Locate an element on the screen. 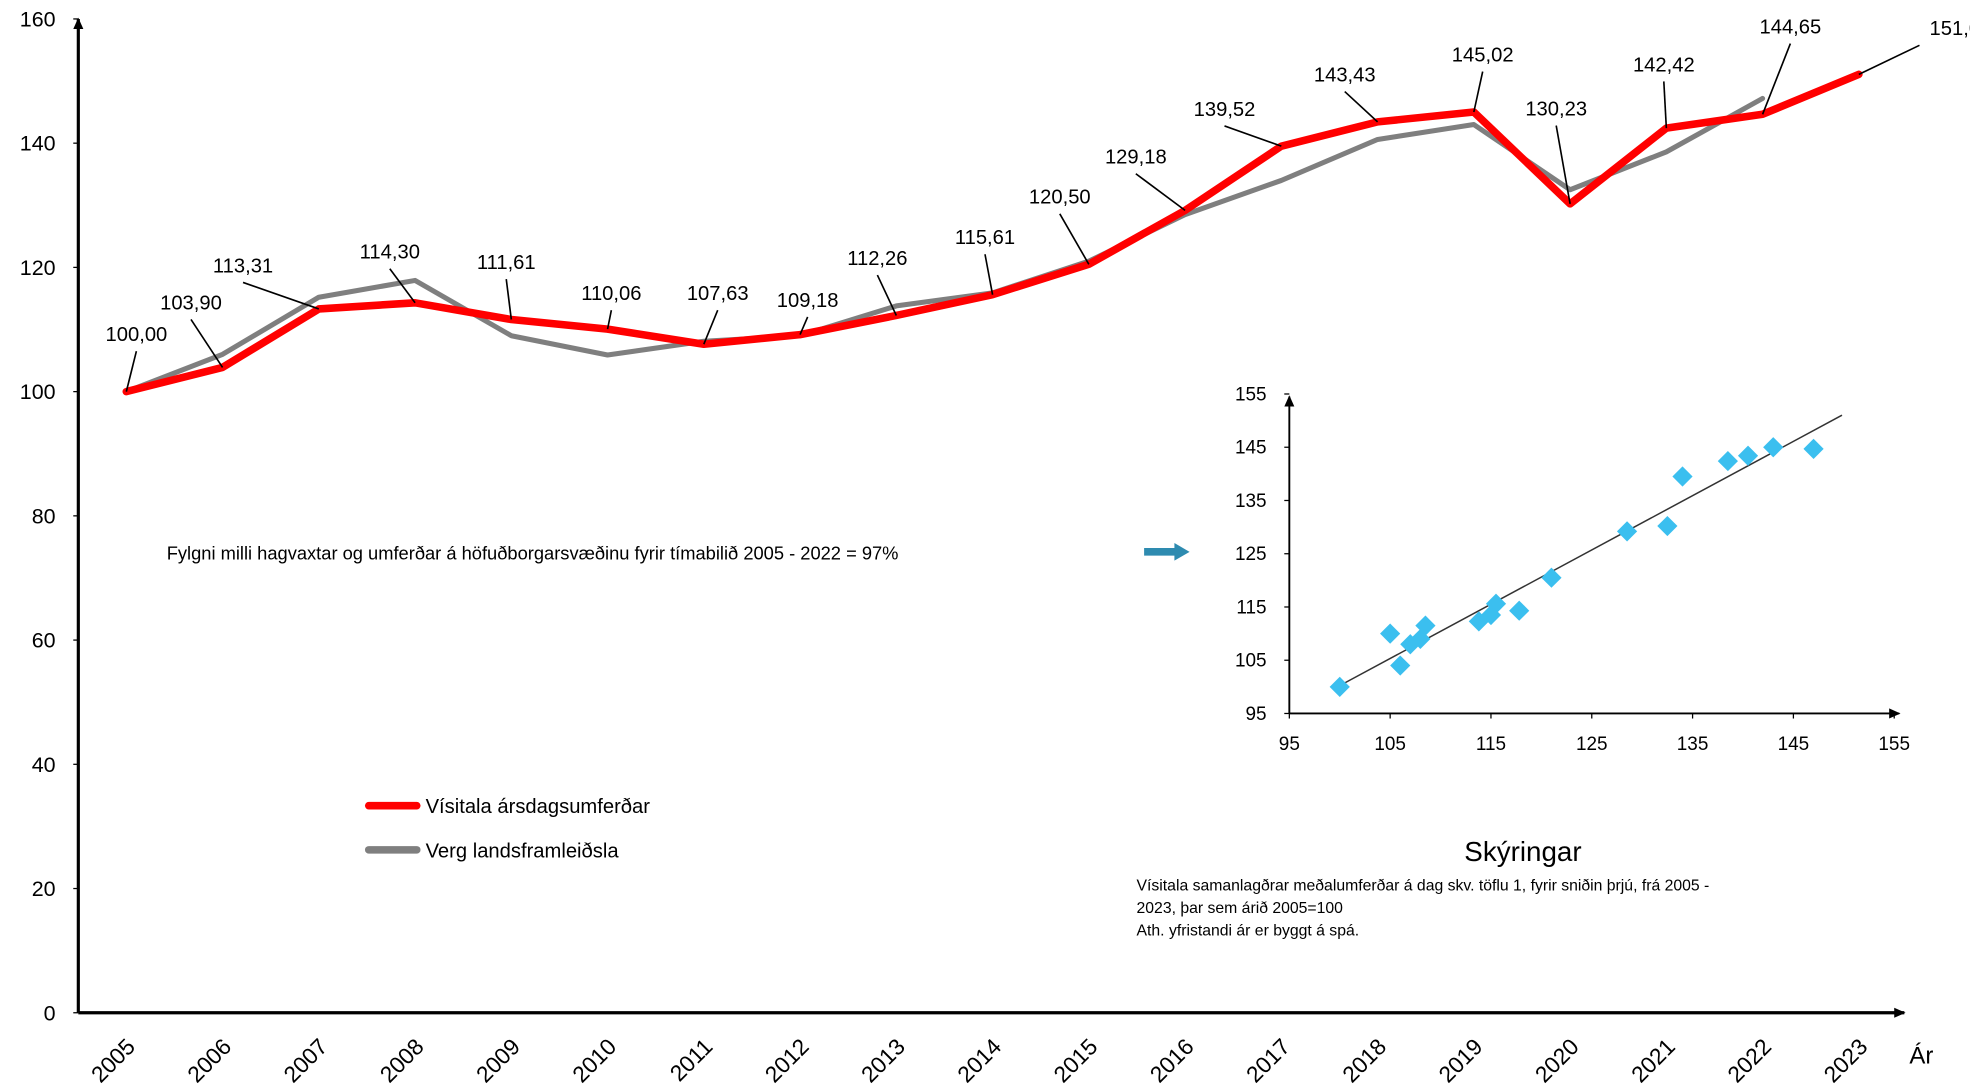  x-tick-label: 2006 is located at coordinates (209, 1059).